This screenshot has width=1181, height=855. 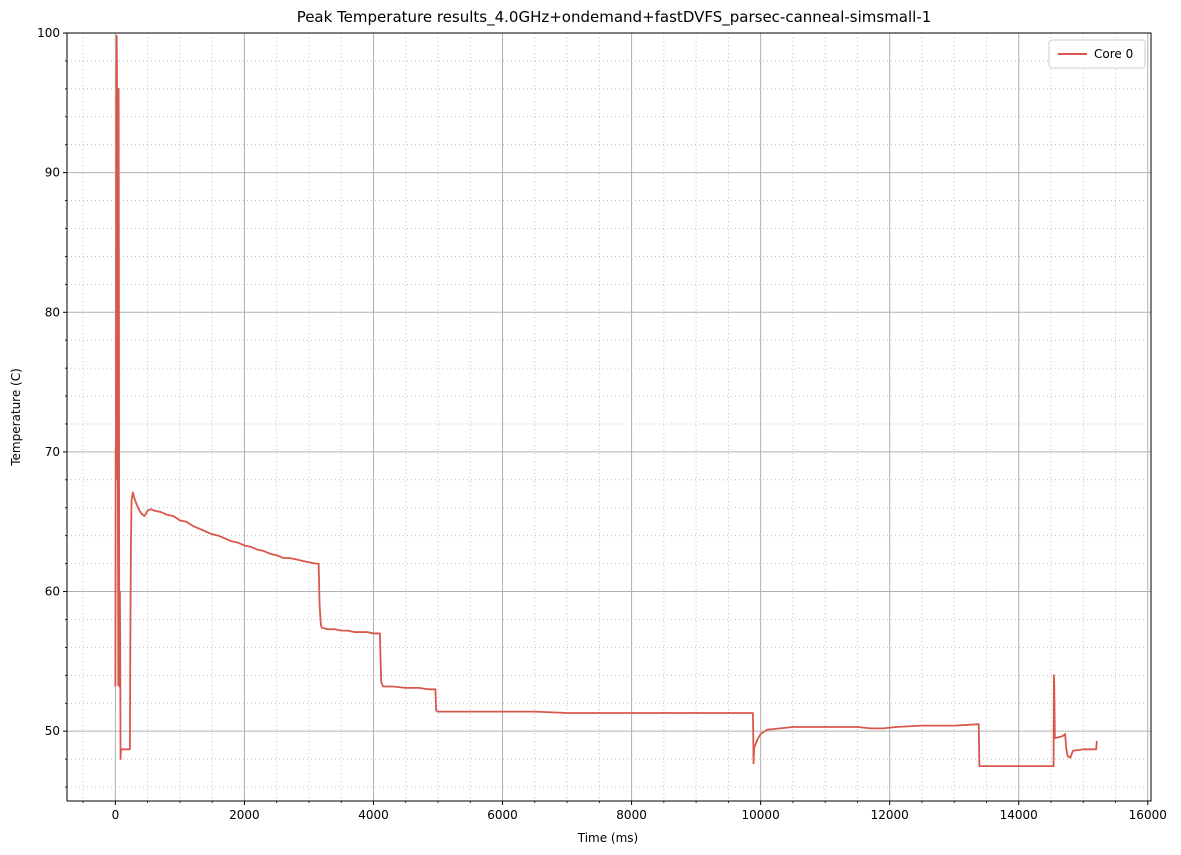 I want to click on y-tick-label: 80, so click(x=52, y=312).